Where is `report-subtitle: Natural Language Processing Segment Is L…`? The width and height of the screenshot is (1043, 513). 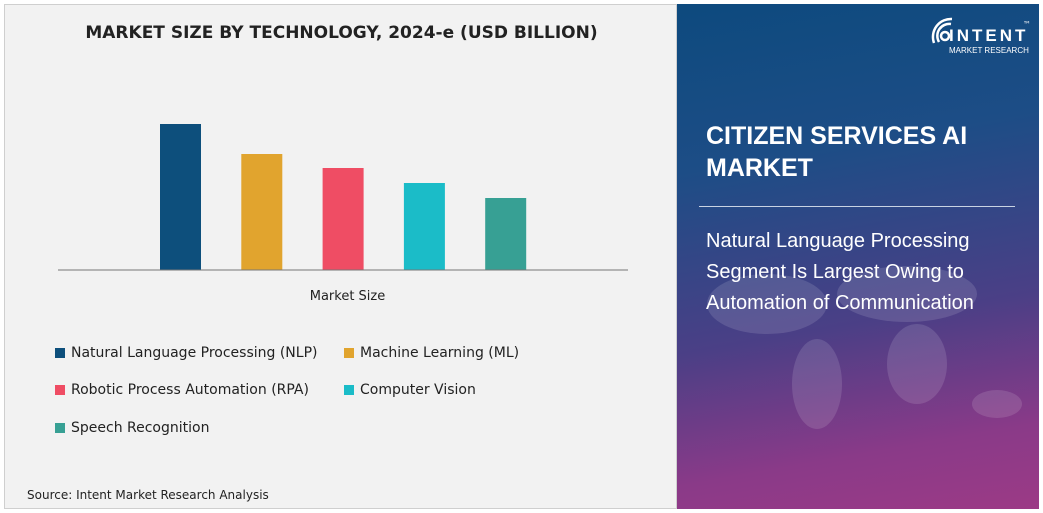 report-subtitle: Natural Language Processing Segment Is L… is located at coordinates (840, 272).